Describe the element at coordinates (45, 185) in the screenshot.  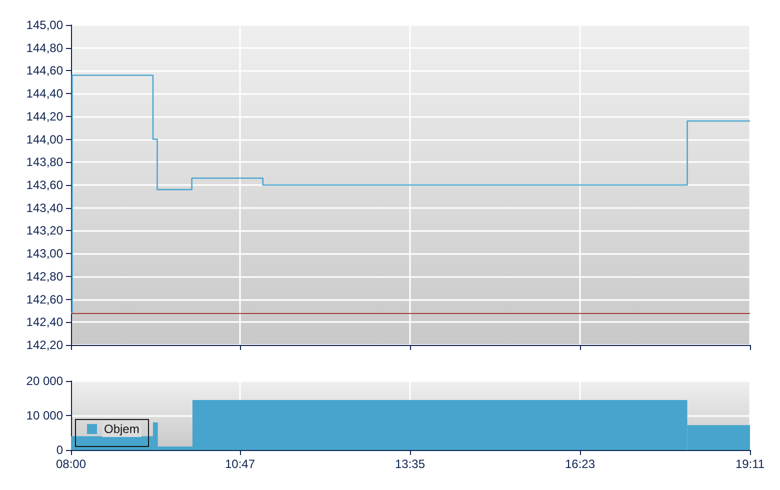
I see `y-tick-label: 143,60` at that location.